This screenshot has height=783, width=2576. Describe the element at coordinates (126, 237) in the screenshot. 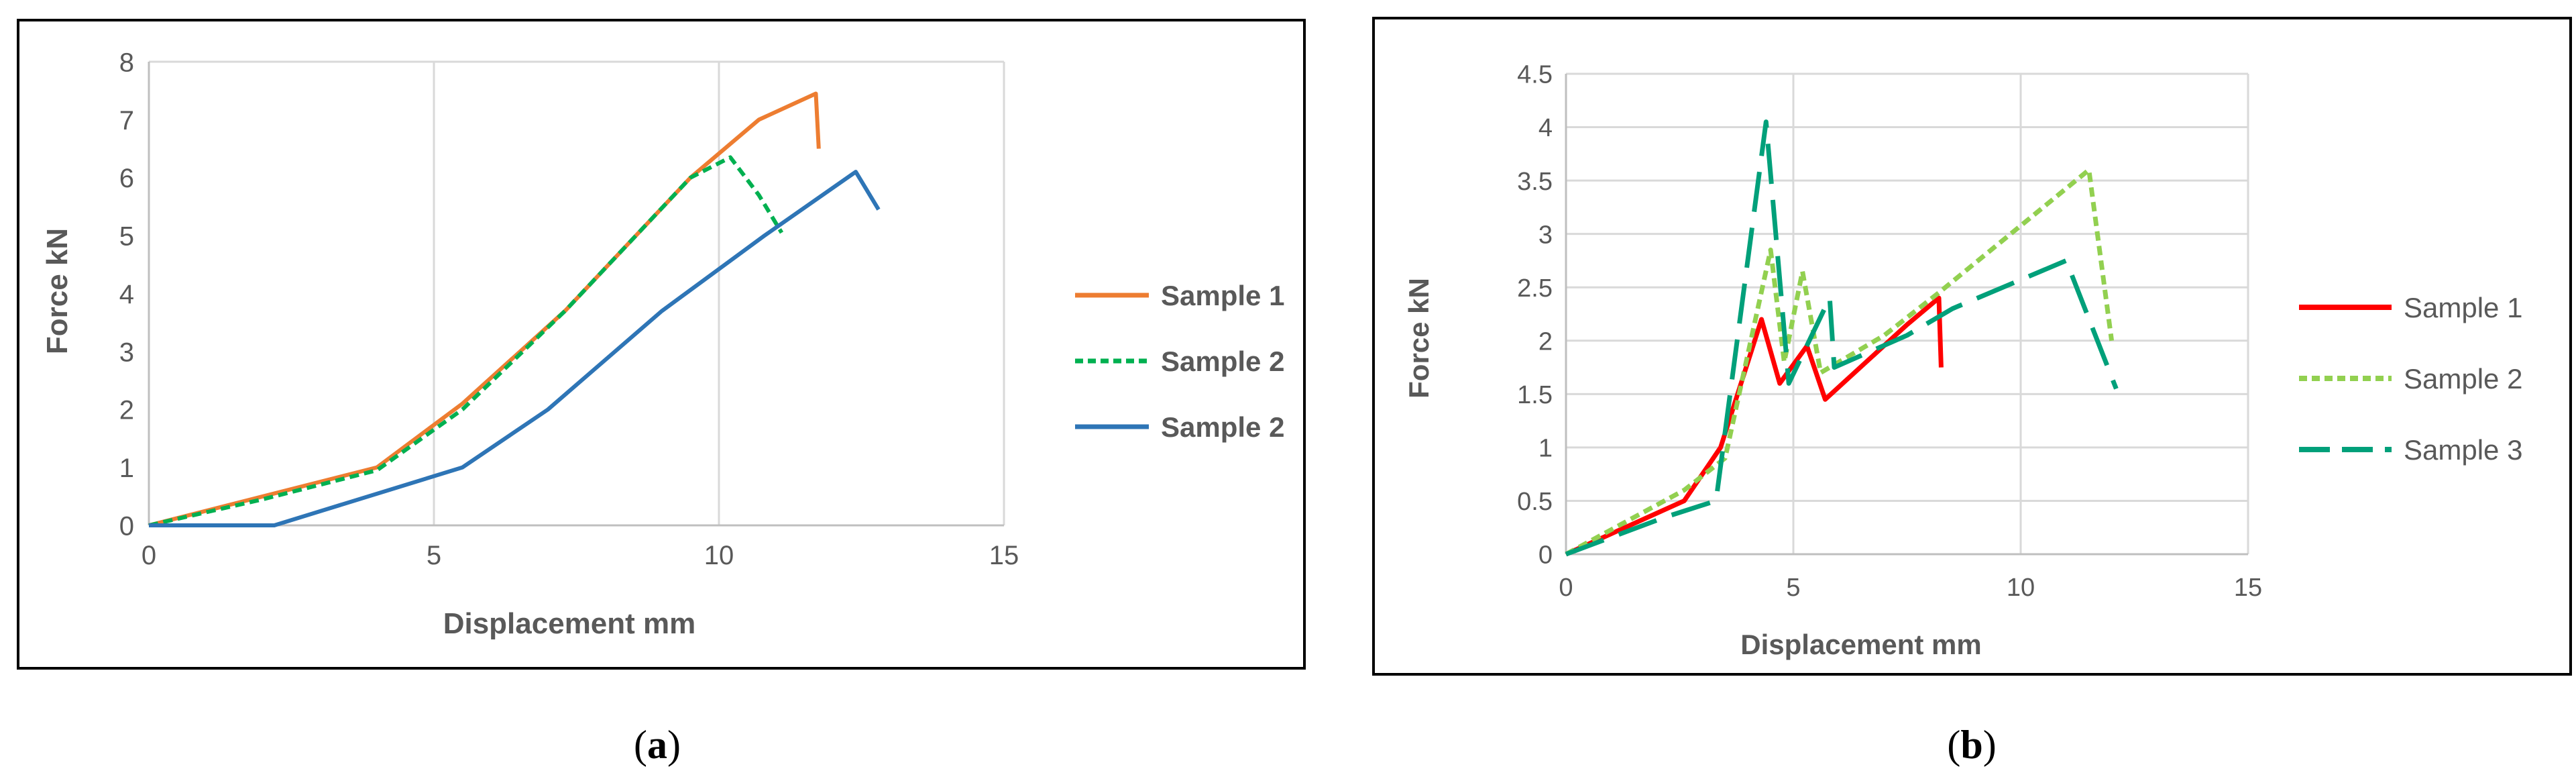

I see `y-tick-label: 5` at that location.